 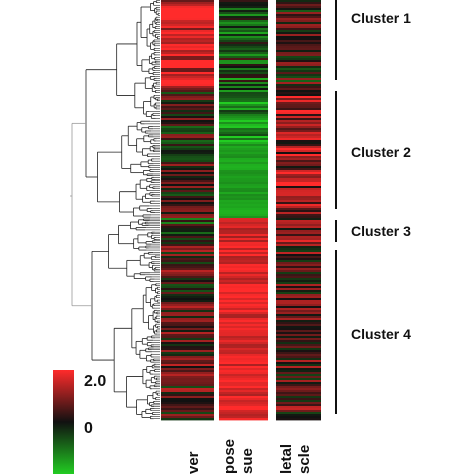 I want to click on tissue-label-adipose: pose sue, so click(x=238, y=454).